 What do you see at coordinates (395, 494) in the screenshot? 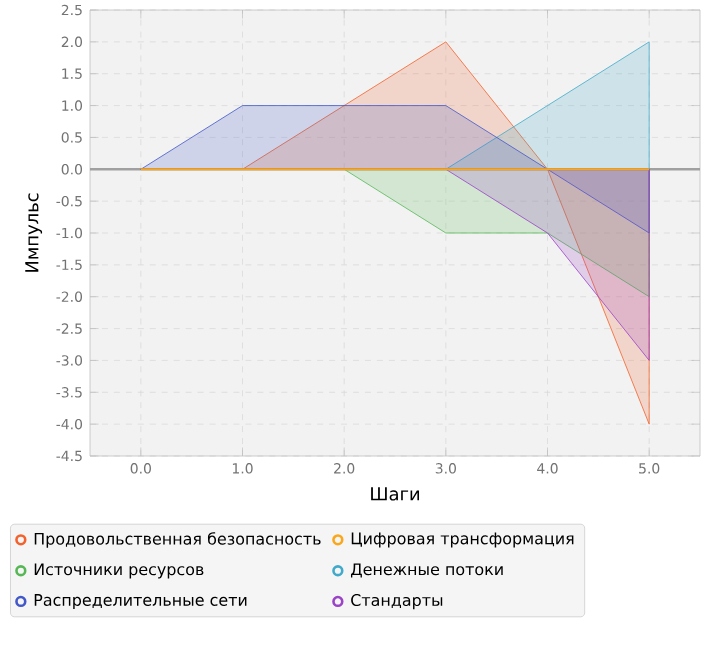
I see `x-axis-title: Шаги` at bounding box center [395, 494].